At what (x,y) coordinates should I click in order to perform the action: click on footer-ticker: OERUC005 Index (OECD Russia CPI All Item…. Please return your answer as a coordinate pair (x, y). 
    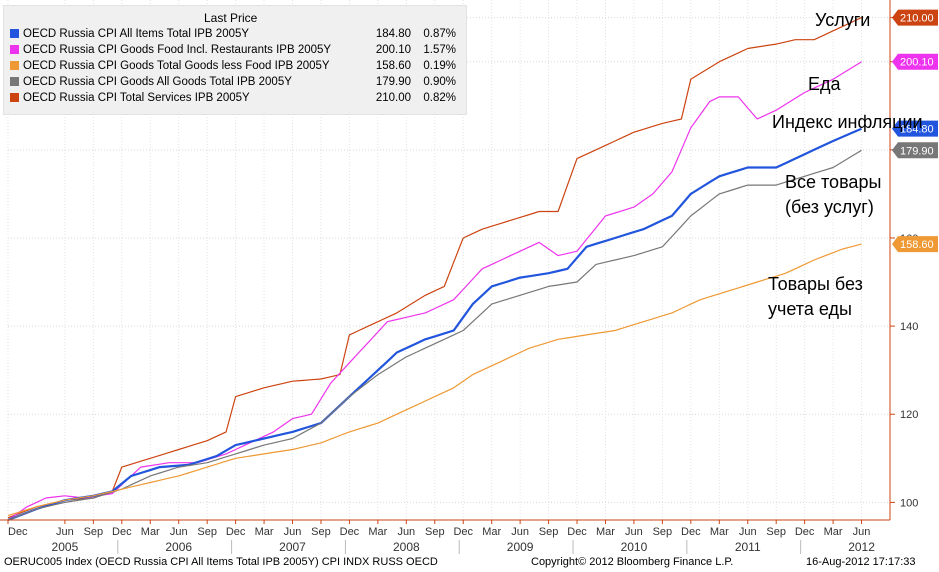
    Looking at the image, I should click on (221, 562).